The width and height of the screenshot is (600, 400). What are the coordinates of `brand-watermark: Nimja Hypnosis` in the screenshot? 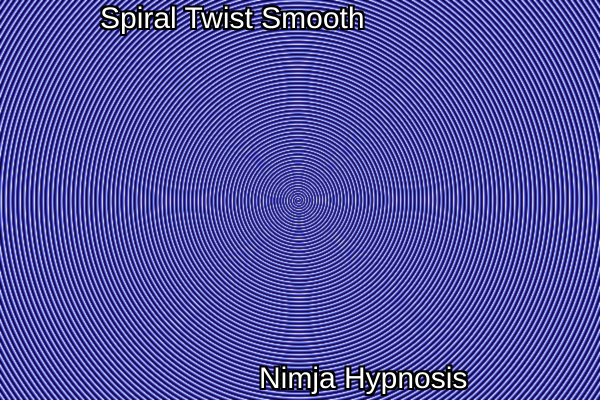 It's located at (363, 378).